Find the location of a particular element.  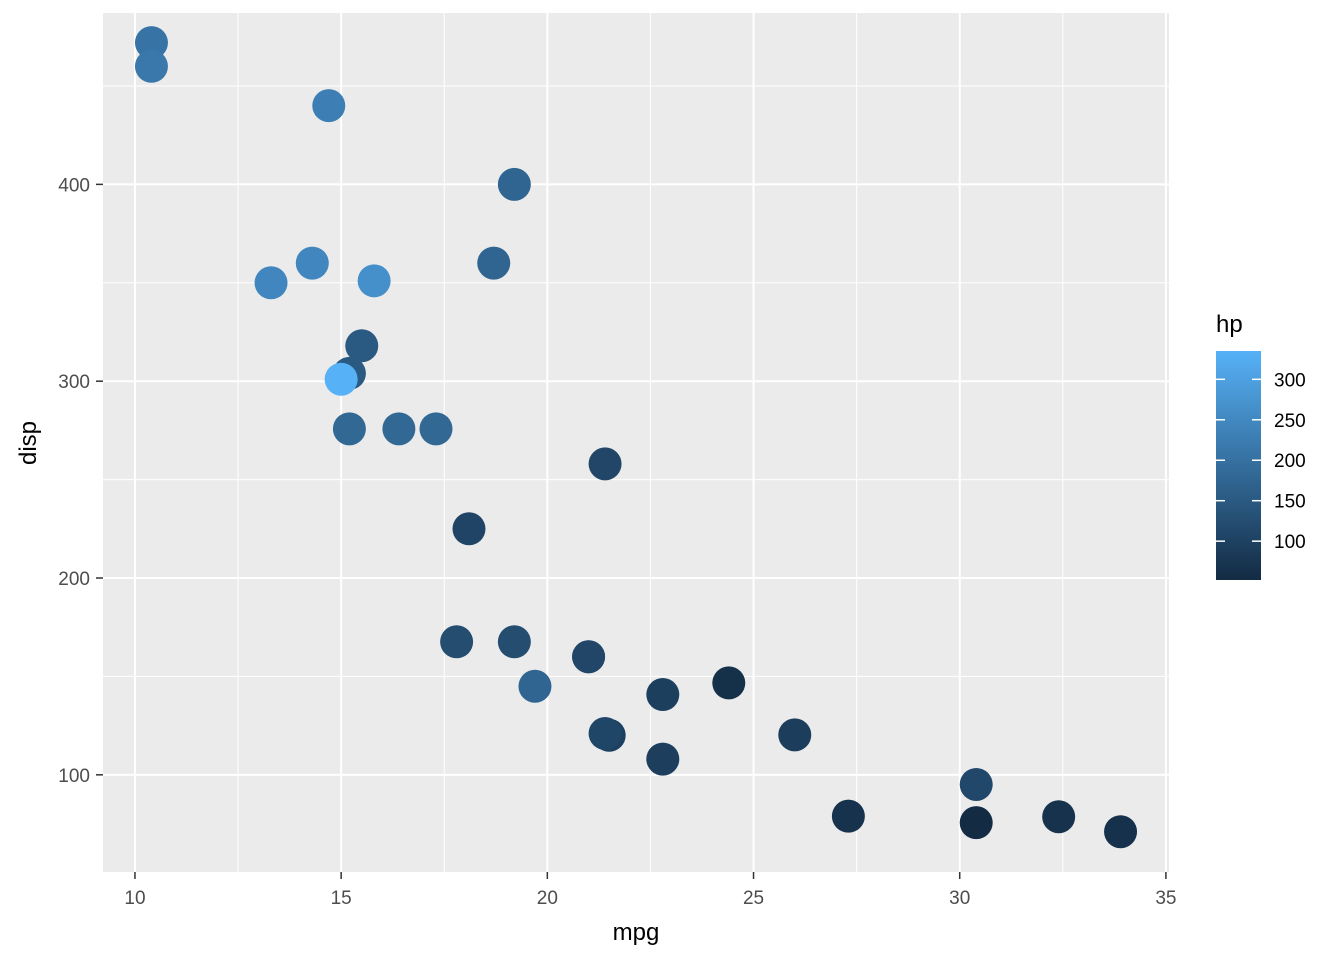

color-legend: hp 100 150 200 250 300 is located at coordinates (1261, 445).